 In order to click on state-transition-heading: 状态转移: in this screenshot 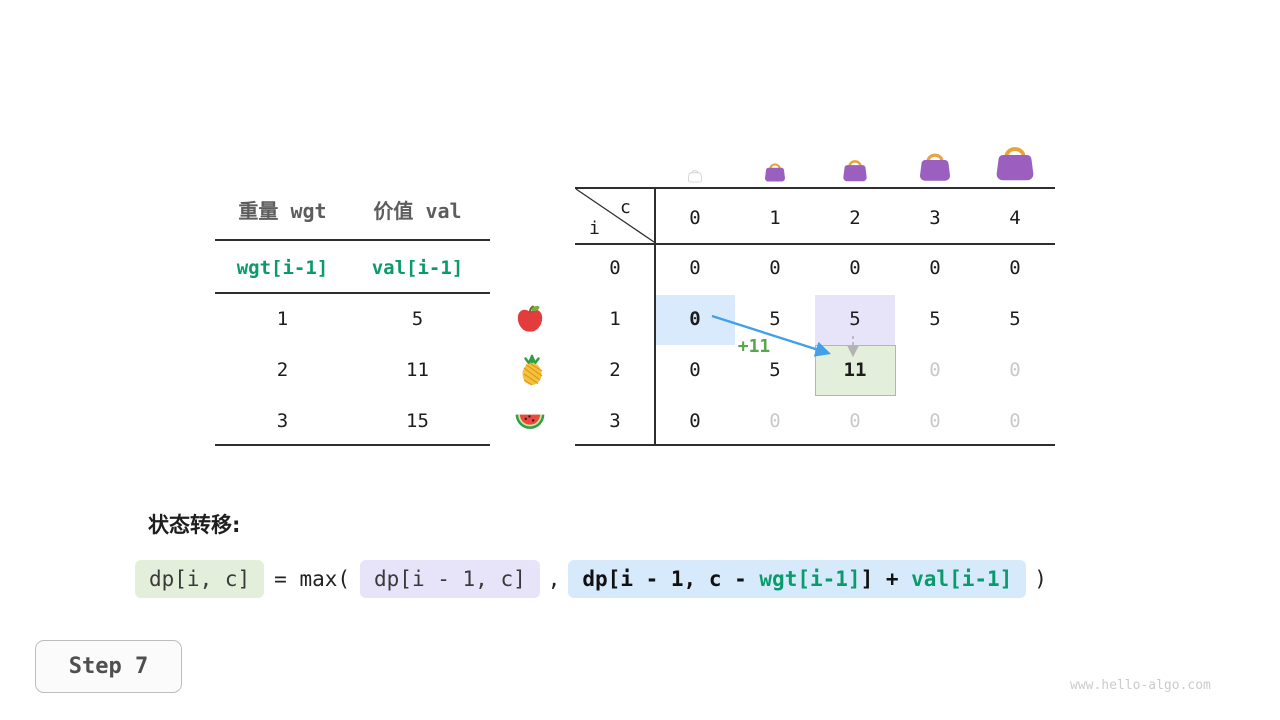, I will do `click(194, 525)`.